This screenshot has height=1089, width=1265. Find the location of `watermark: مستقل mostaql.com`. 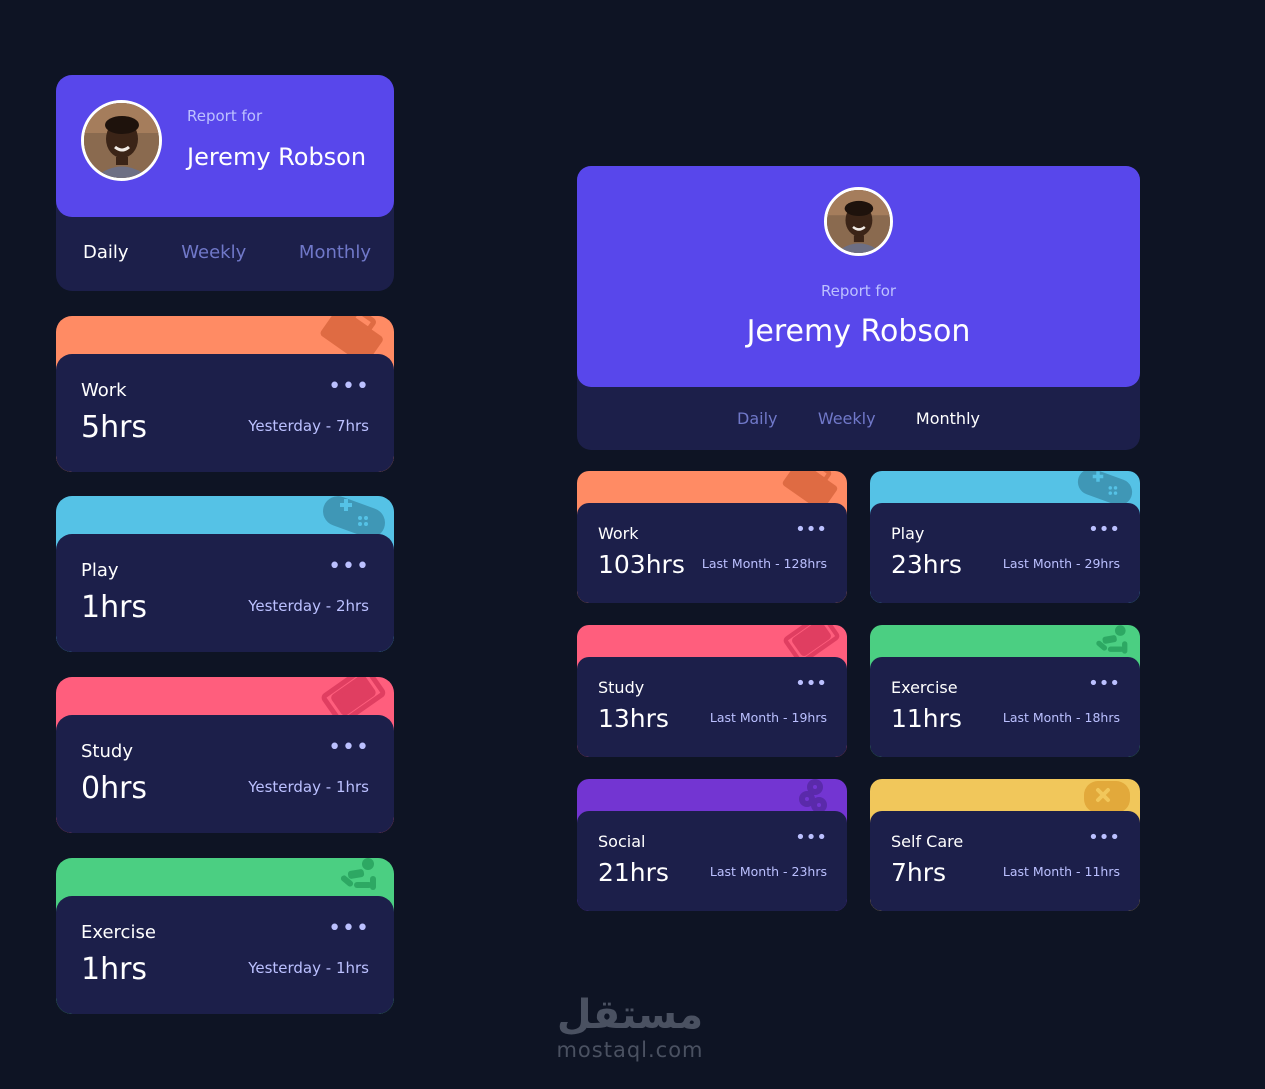

watermark: مستقل mostaql.com is located at coordinates (630, 1027).